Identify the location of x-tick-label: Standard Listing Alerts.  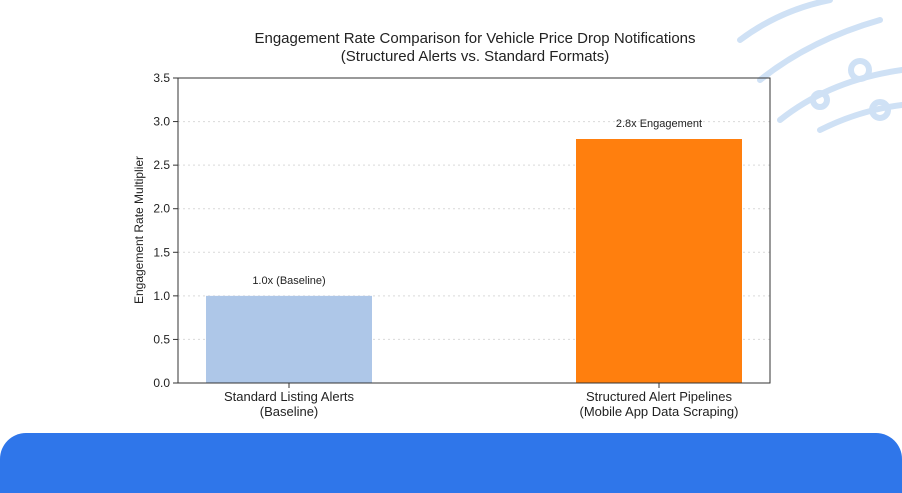
(289, 396).